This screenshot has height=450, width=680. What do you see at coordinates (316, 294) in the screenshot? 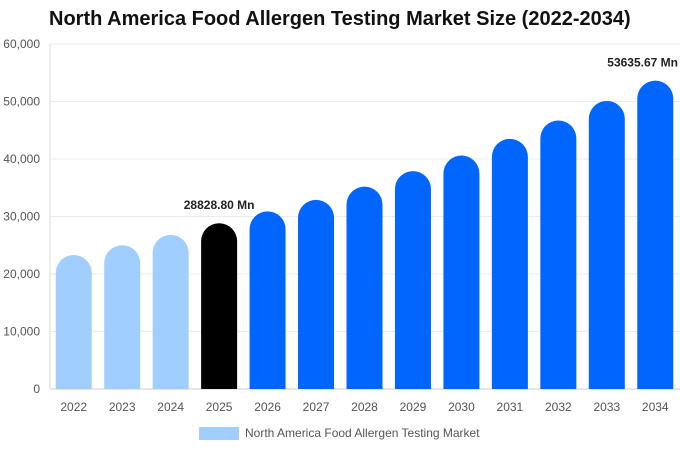
I see `bar-2027` at bounding box center [316, 294].